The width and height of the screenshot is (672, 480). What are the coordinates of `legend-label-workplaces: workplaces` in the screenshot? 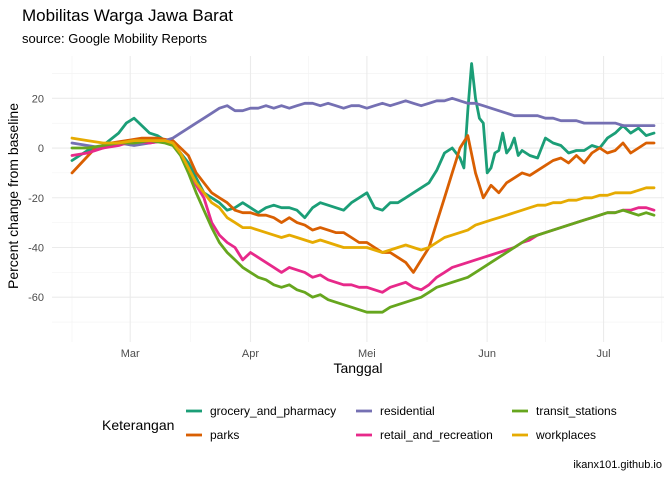 It's located at (565, 435).